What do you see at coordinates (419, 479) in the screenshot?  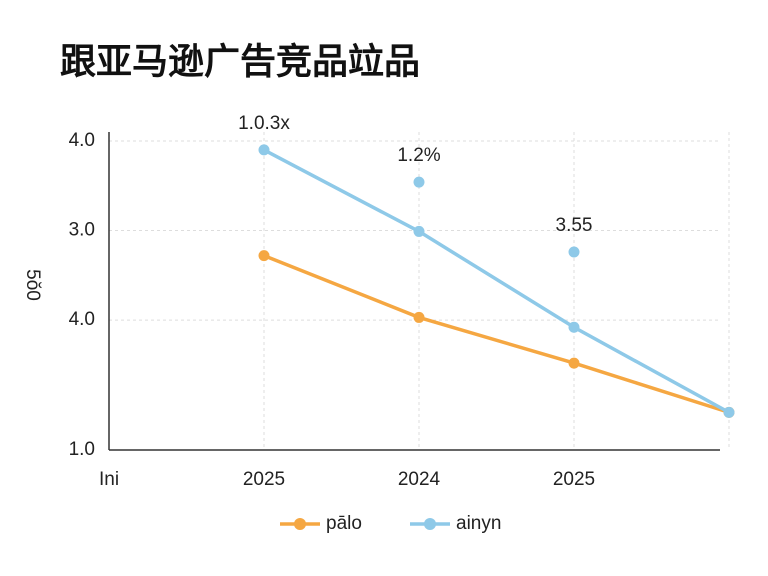 I see `x-tick-label: 2024` at bounding box center [419, 479].